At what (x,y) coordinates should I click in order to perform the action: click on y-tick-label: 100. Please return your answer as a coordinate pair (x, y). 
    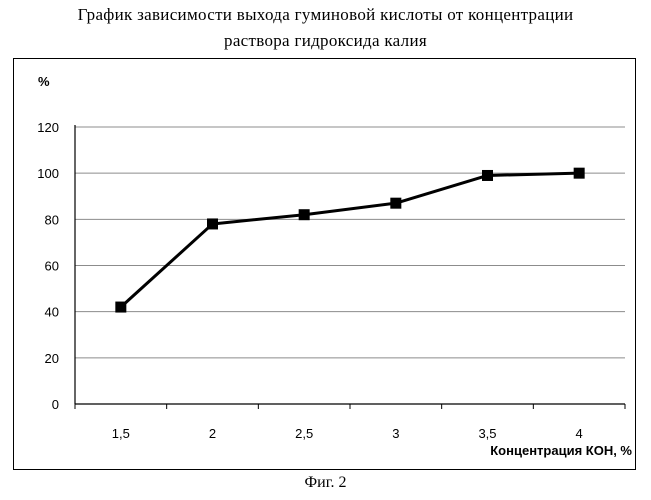
    Looking at the image, I should click on (48, 173).